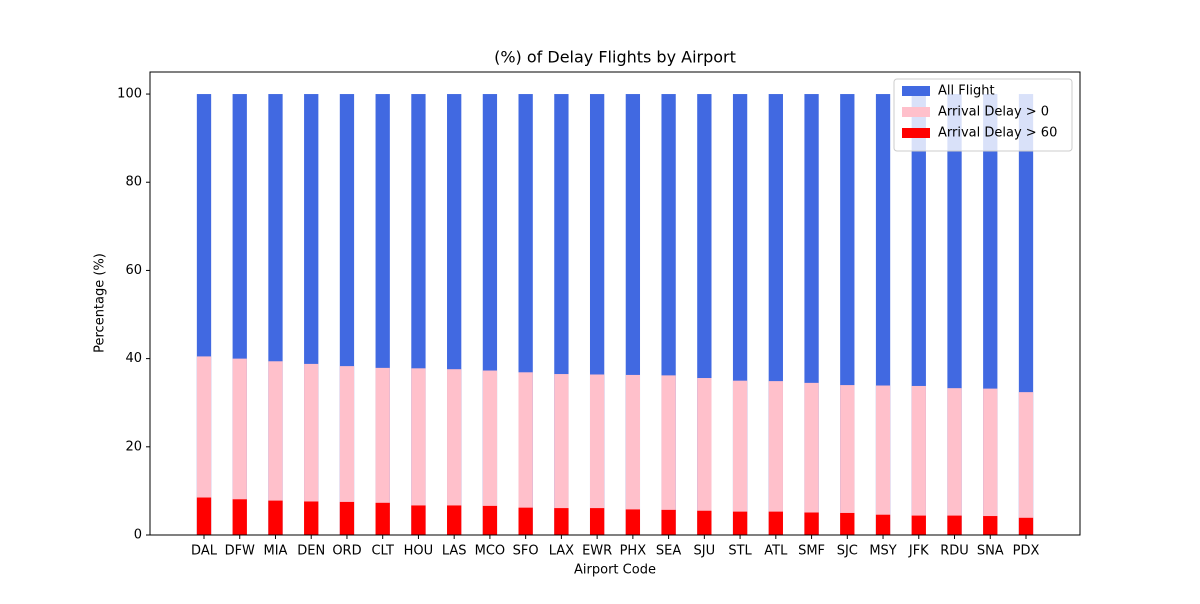 The width and height of the screenshot is (1200, 604). I want to click on x-tick-label: JFK, so click(918, 551).